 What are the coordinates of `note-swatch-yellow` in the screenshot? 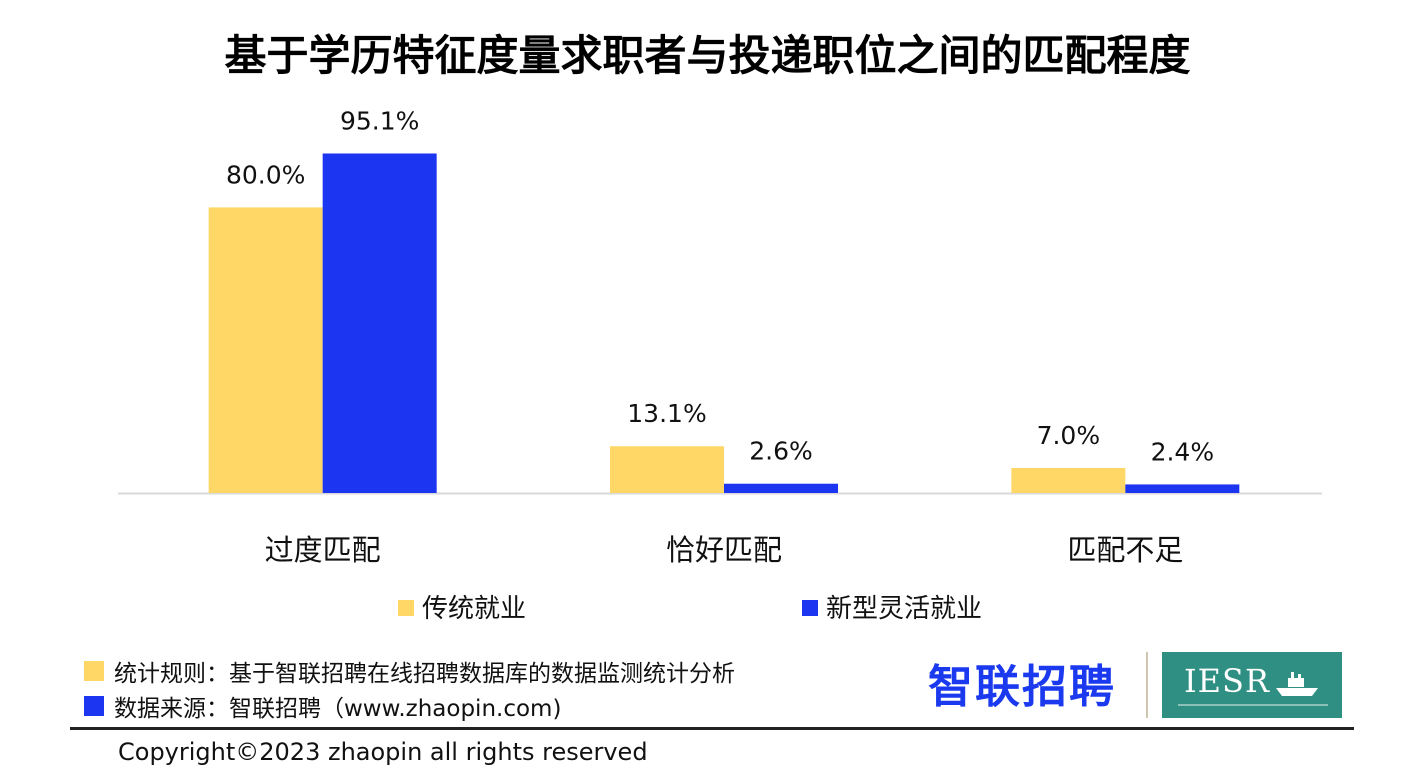 It's located at (94, 671).